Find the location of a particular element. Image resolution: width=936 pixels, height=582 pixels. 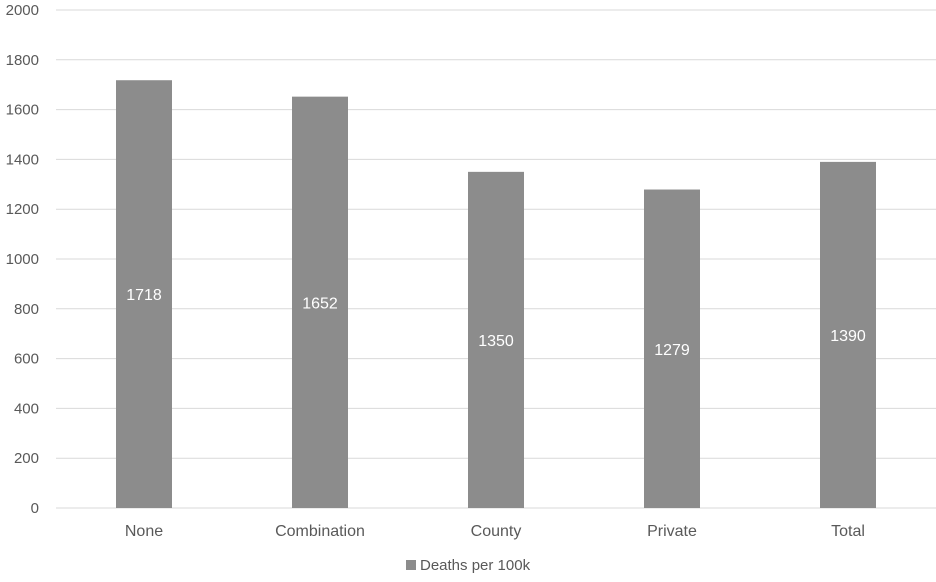

legend: Deaths per 100k is located at coordinates (468, 565).